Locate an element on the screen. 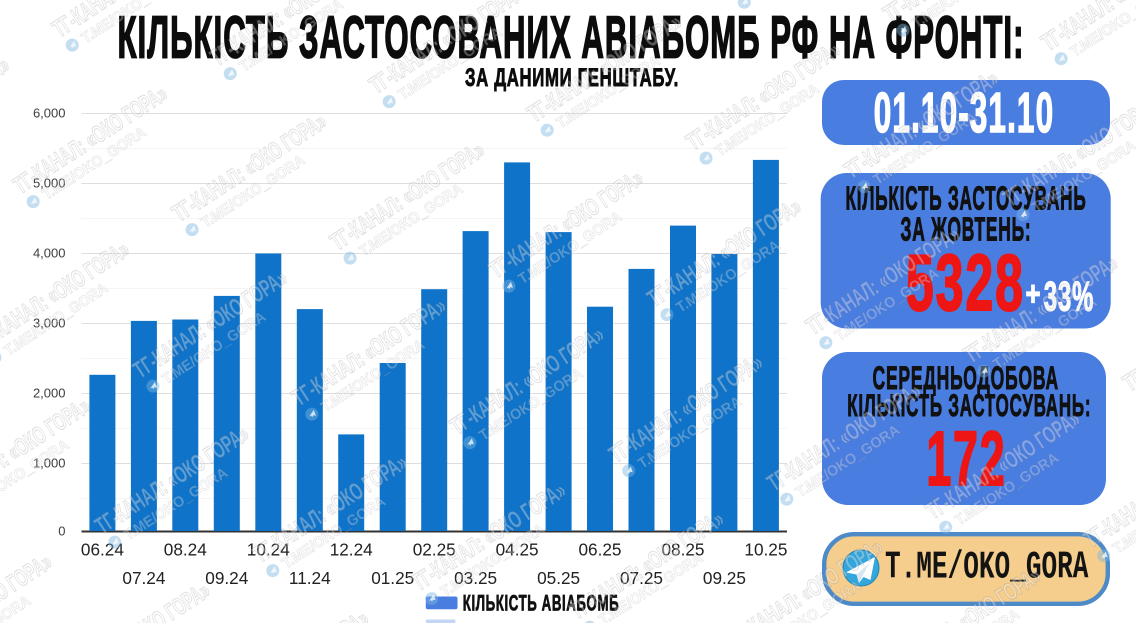 This screenshot has width=1136, height=623. svg-text: 0 is located at coordinates (61, 531).